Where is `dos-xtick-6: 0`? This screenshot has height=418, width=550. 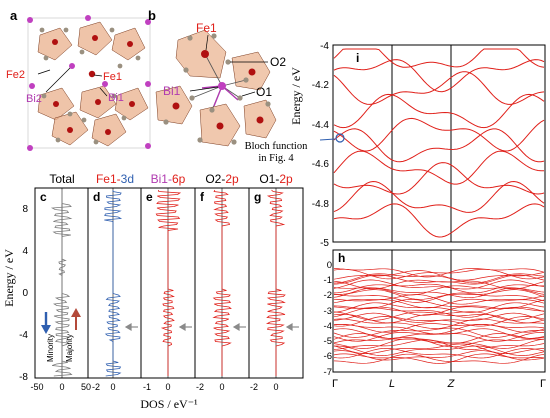 dos-xtick-6: 0 is located at coordinates (167, 387).